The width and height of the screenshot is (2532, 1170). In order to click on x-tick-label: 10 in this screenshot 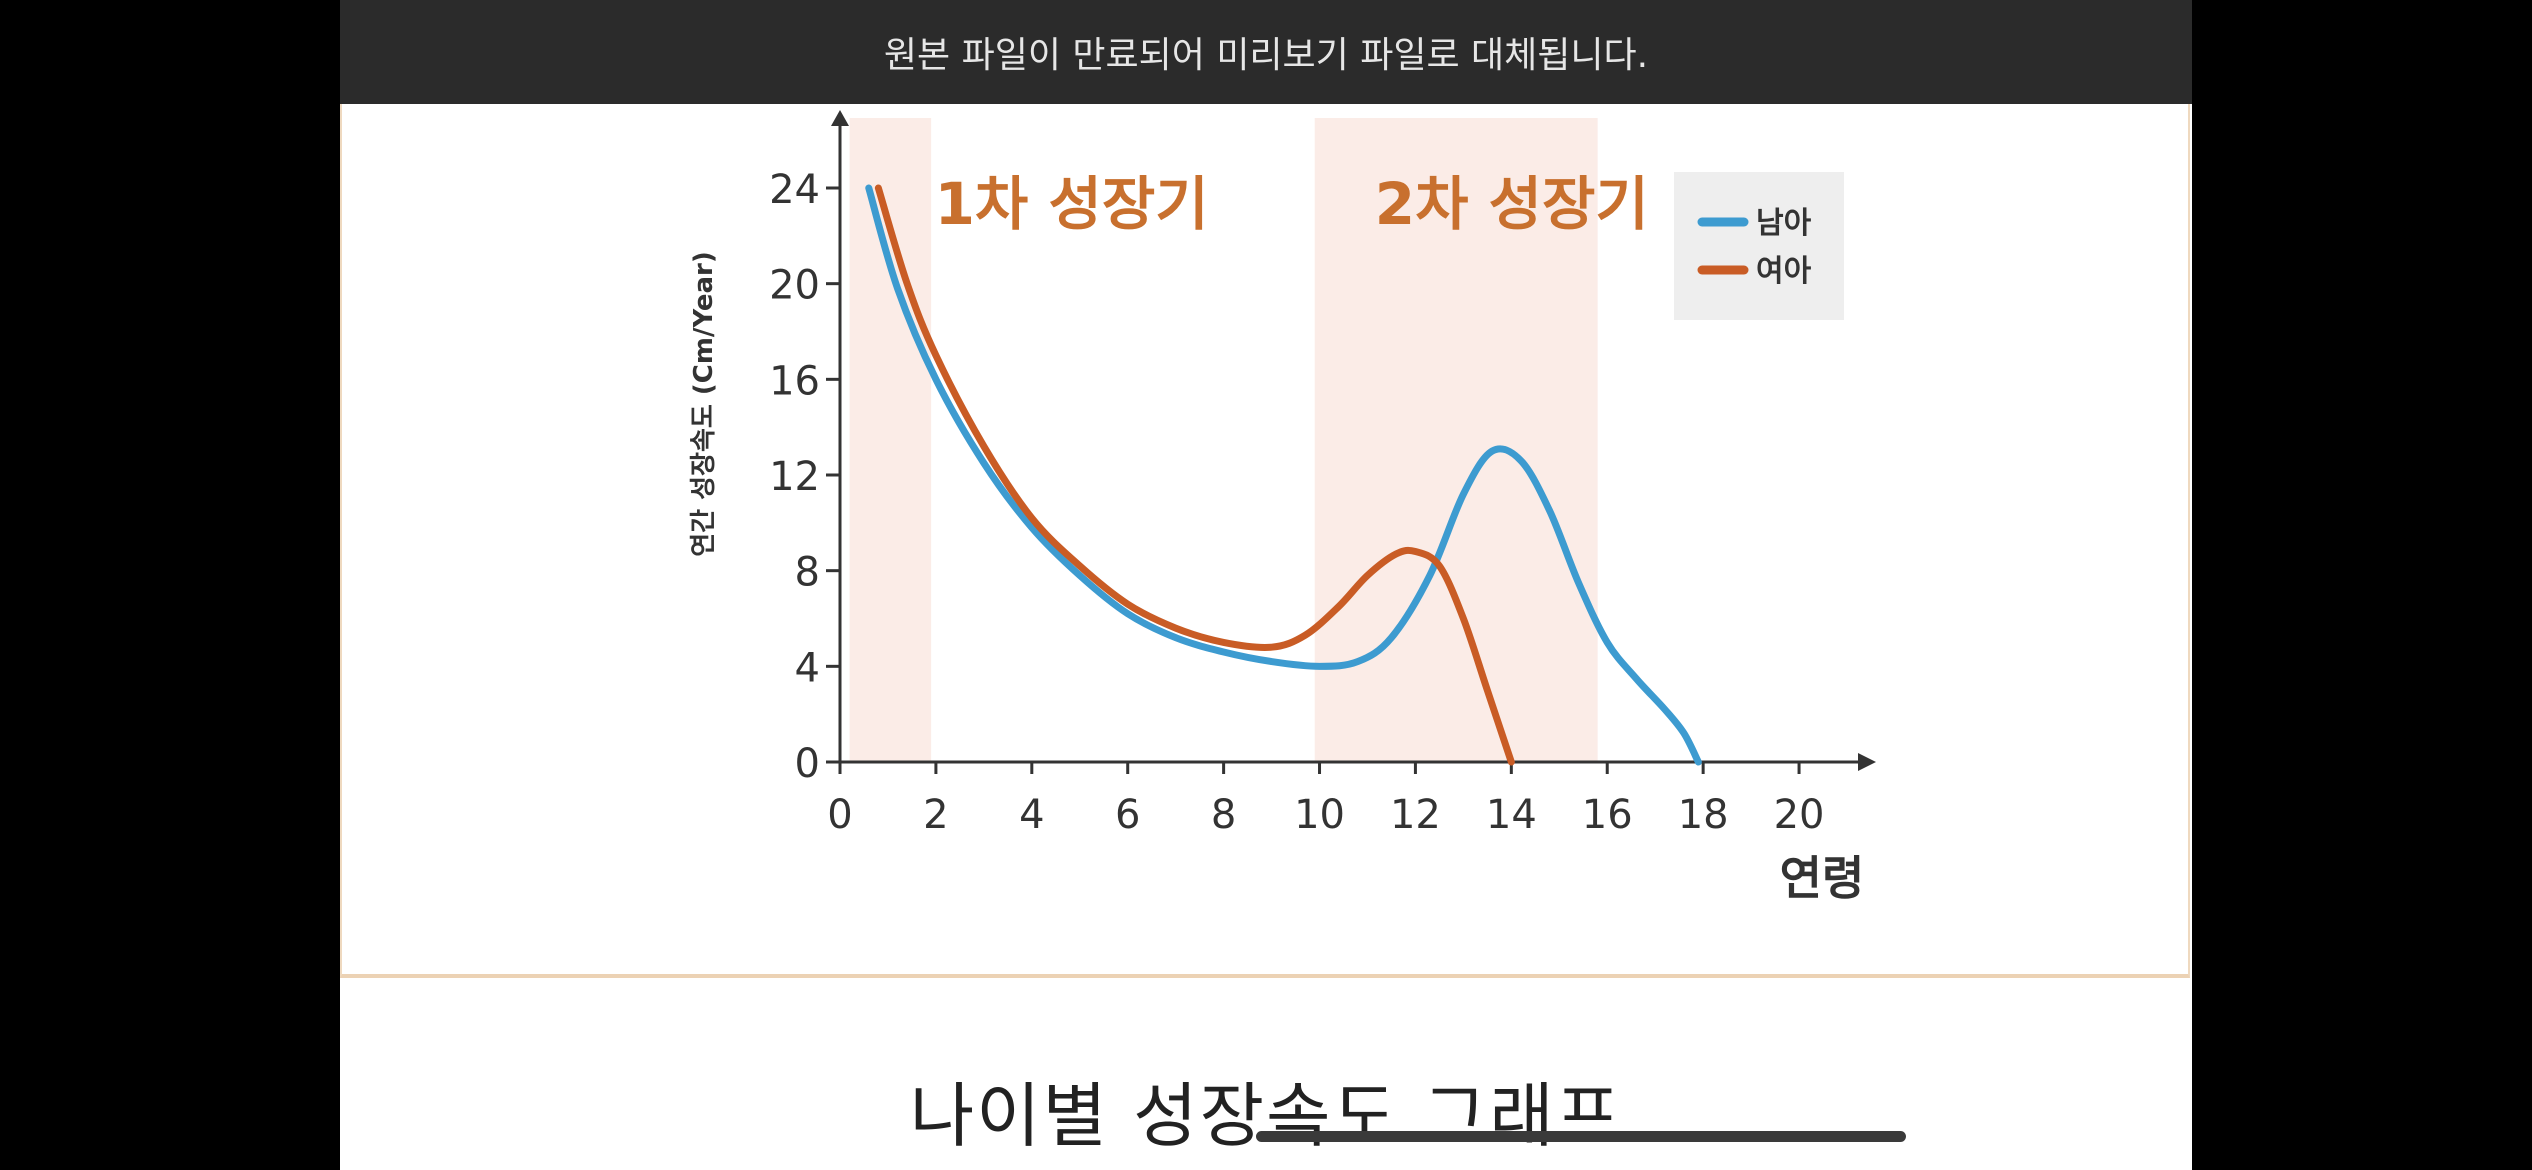, I will do `click(1319, 815)`.